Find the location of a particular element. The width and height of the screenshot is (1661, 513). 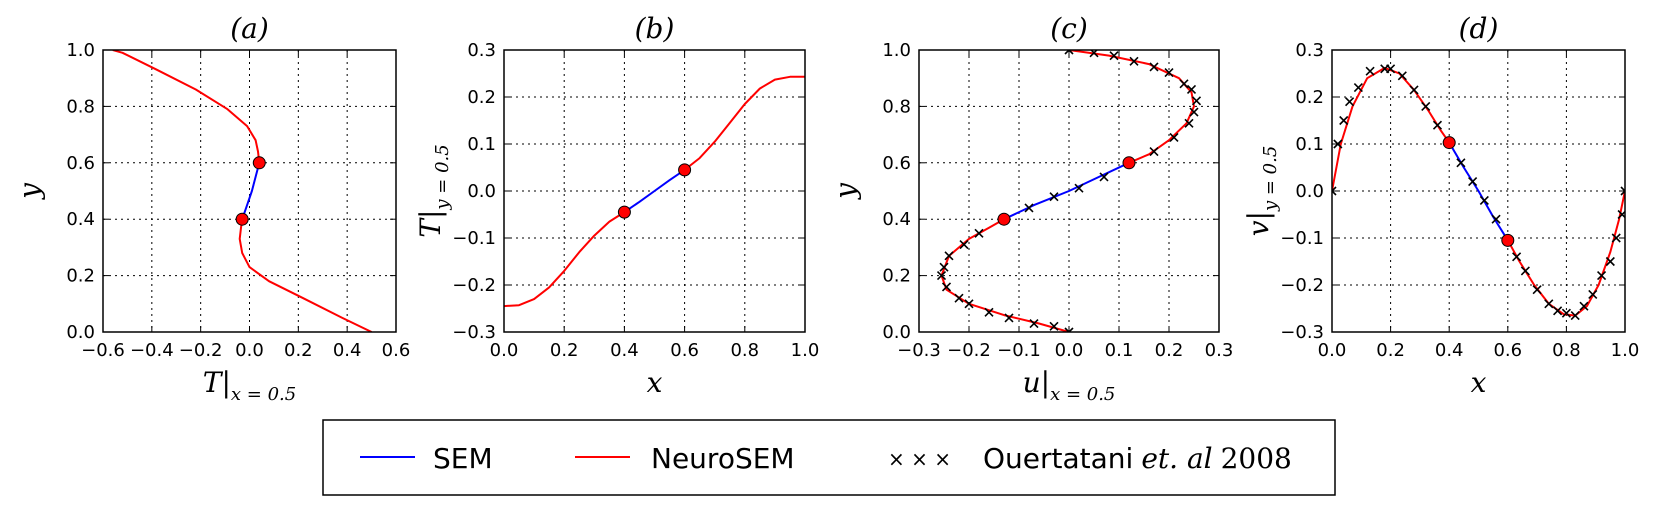

x-axis-label-main: T is located at coordinates (213, 382).